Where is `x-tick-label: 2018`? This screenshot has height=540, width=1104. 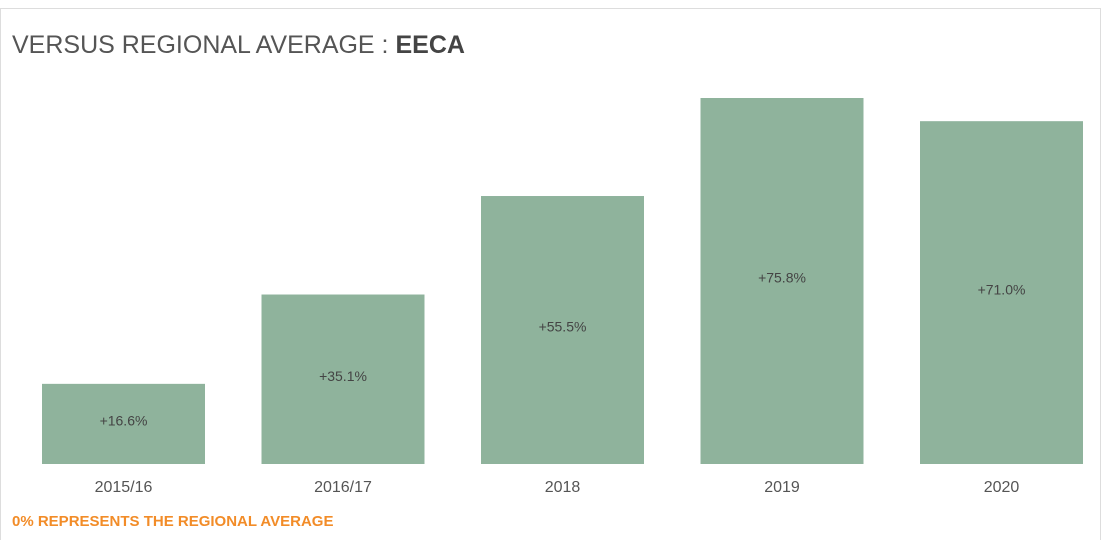 x-tick-label: 2018 is located at coordinates (563, 487).